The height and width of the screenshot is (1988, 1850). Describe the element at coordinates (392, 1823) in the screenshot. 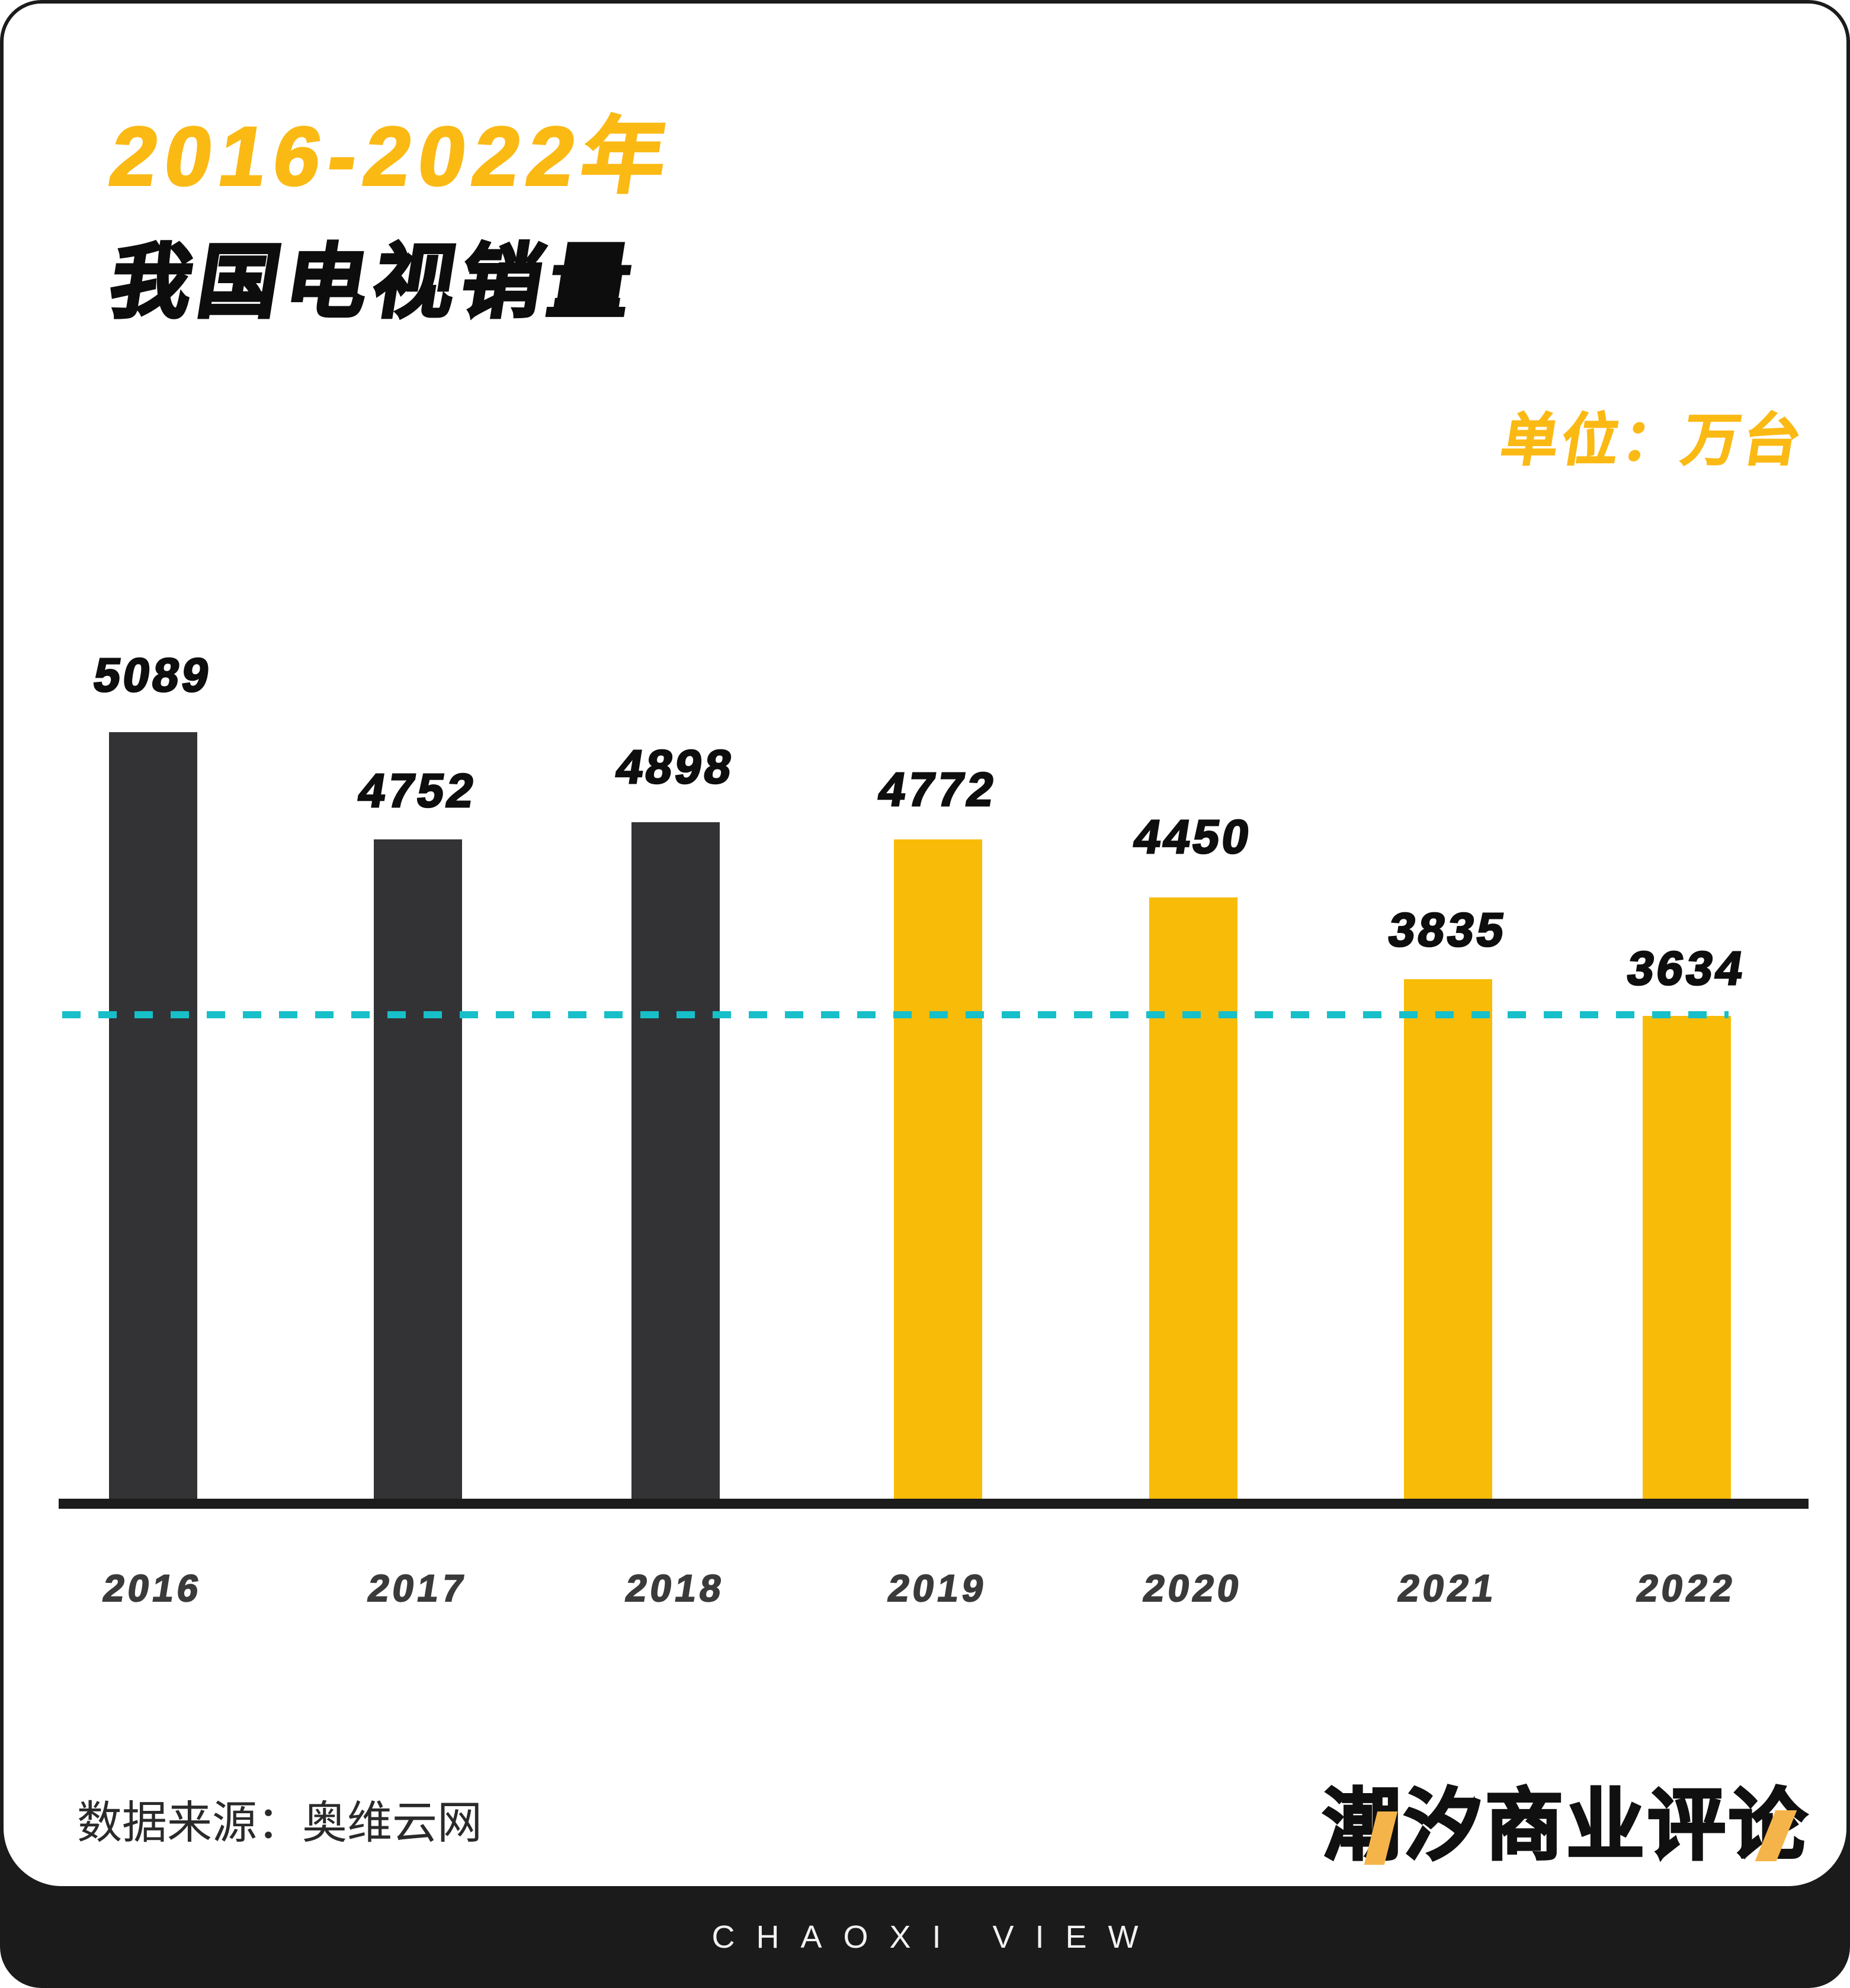

I see `data-source-value: 奥维云网` at that location.